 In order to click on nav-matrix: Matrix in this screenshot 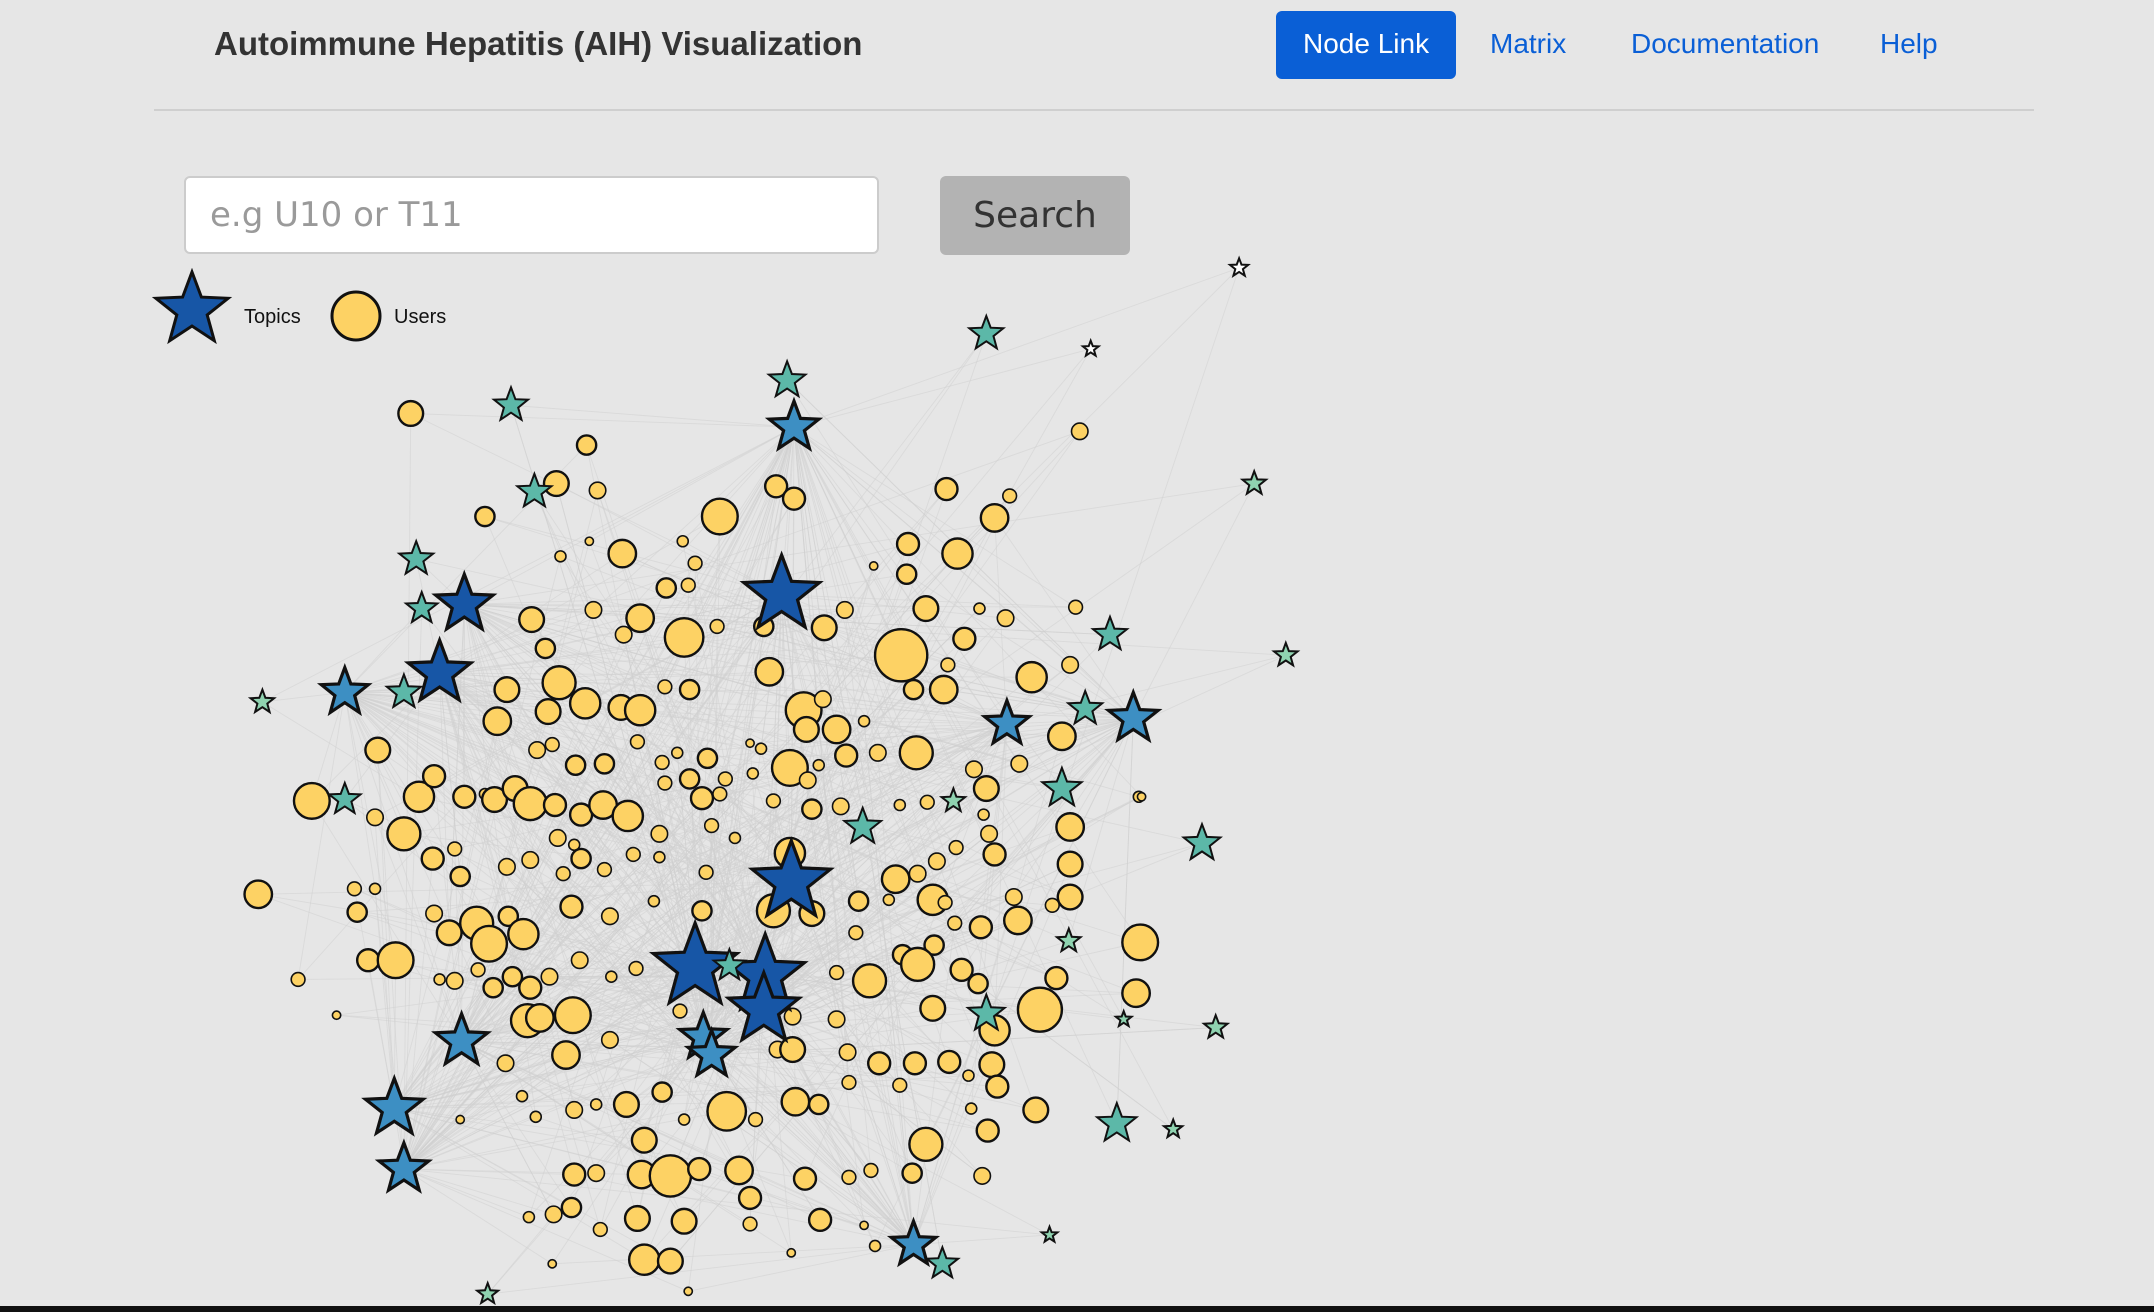, I will do `click(1528, 43)`.